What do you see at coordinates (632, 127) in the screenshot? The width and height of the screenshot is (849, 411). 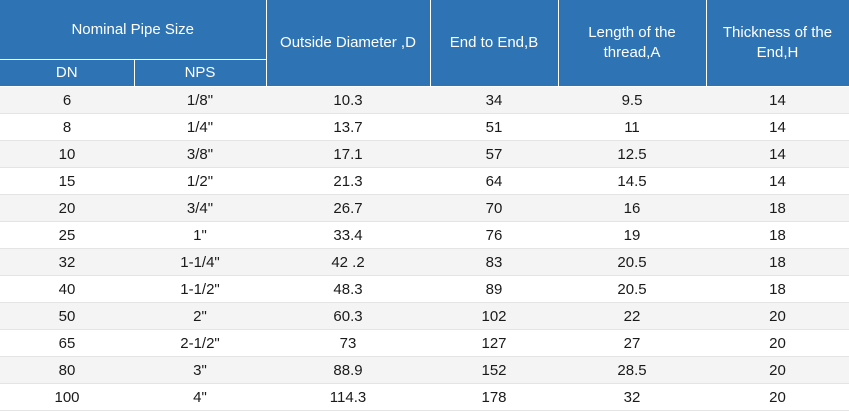 I see `cell-thread-length: 11` at bounding box center [632, 127].